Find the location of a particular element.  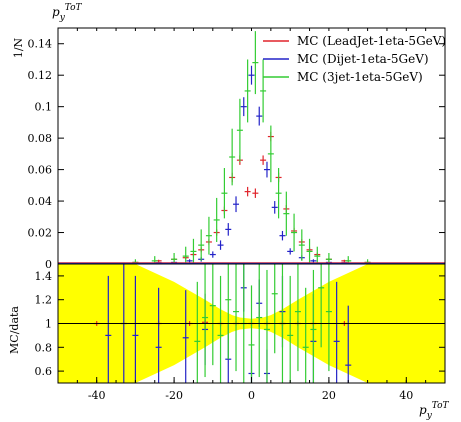

ratio-xtick-label: 40 is located at coordinates (406, 395).